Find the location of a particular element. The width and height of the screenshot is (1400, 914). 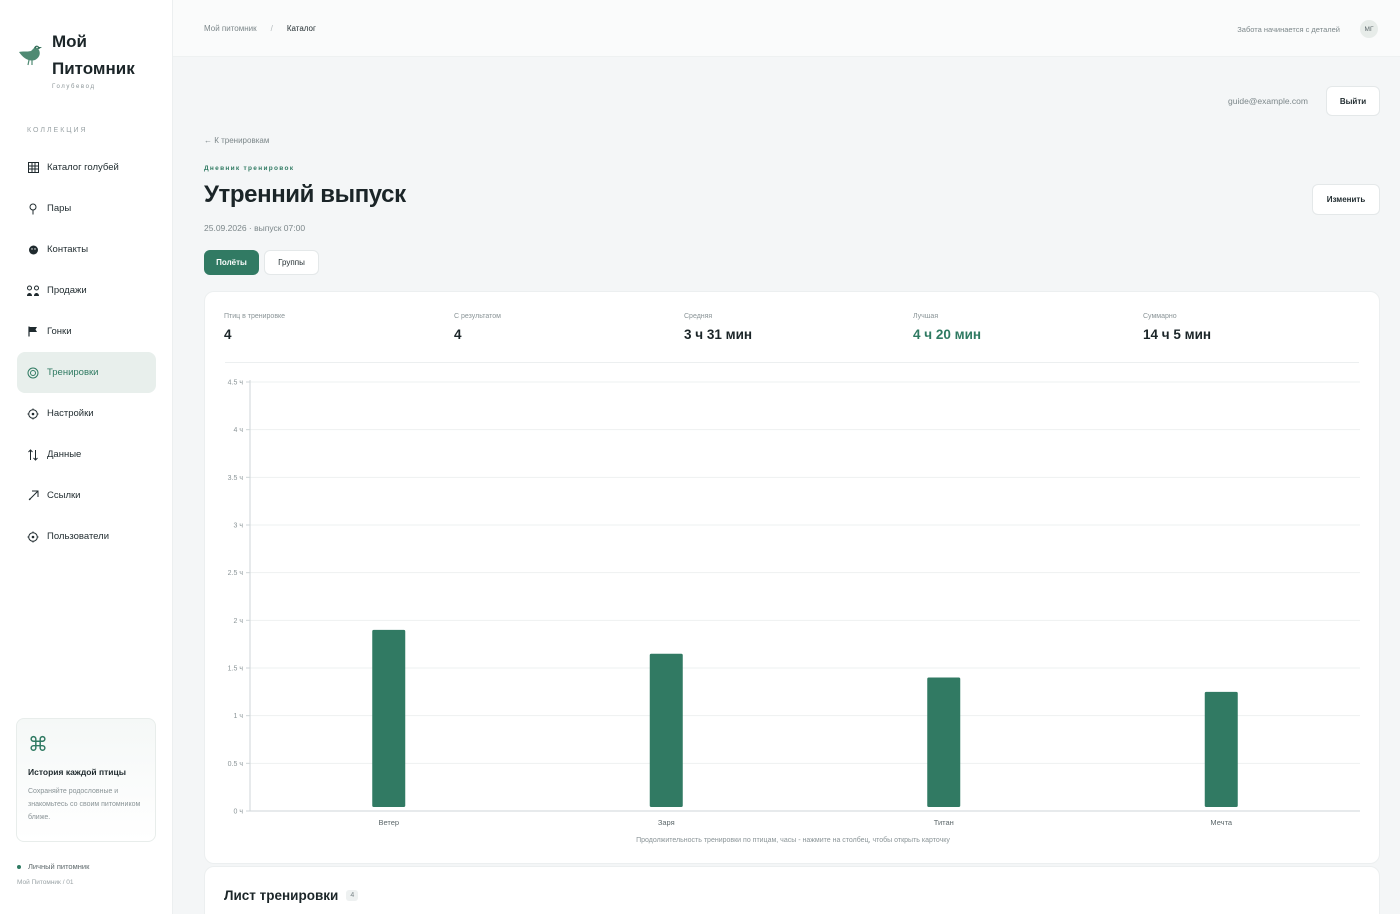

account-email: guide@example.com is located at coordinates (1268, 101).